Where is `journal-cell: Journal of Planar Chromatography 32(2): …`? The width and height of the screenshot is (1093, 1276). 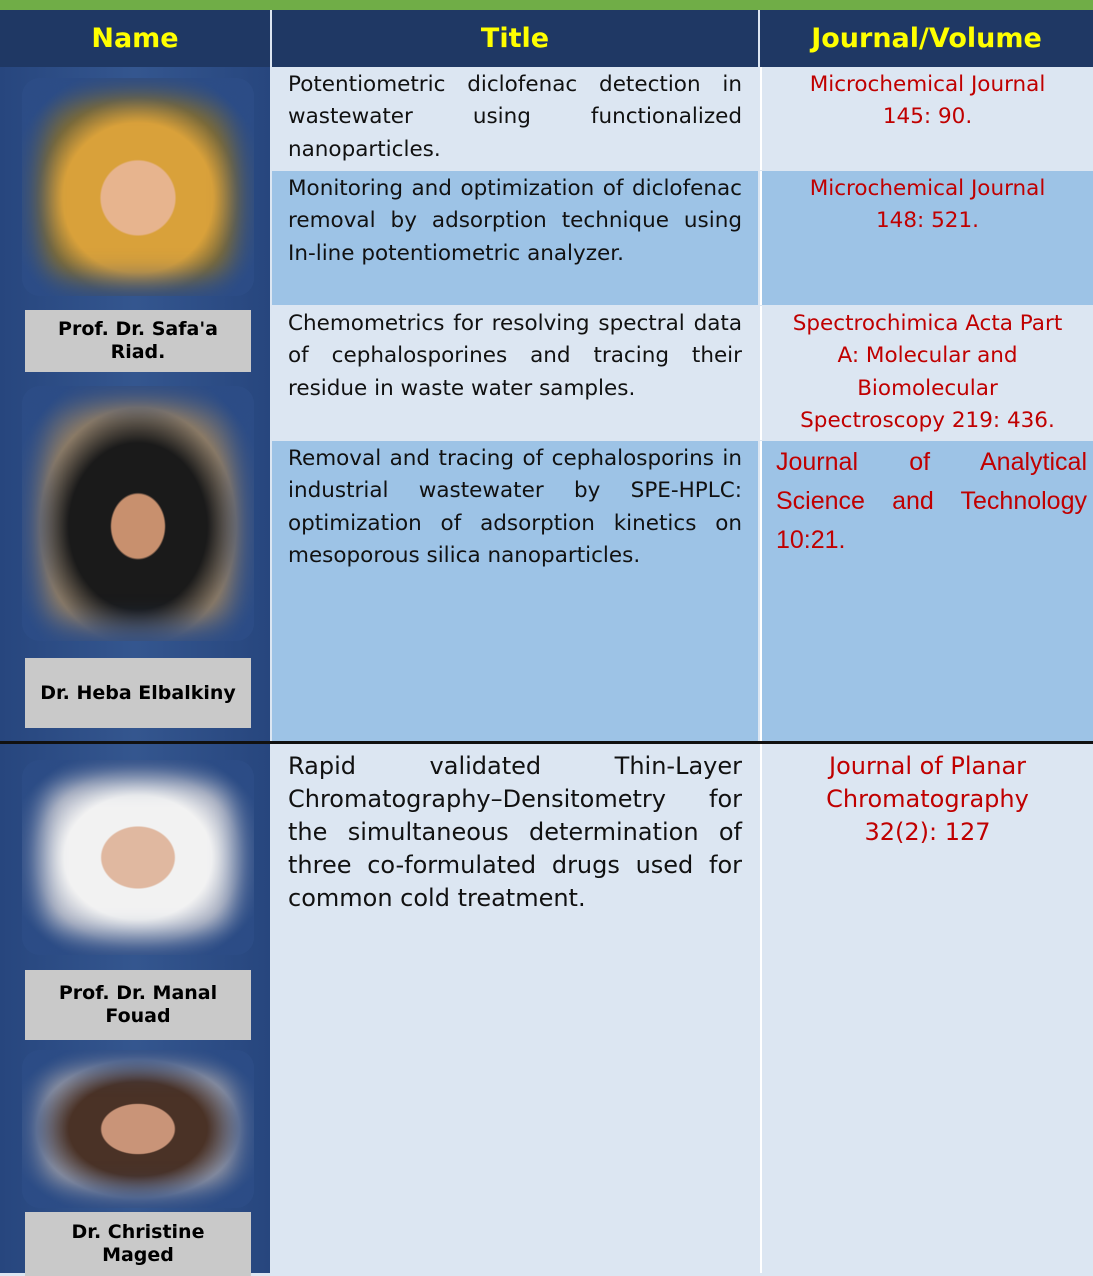
journal-cell: Journal of Planar Chromatography 32(2): … is located at coordinates (926, 1008).